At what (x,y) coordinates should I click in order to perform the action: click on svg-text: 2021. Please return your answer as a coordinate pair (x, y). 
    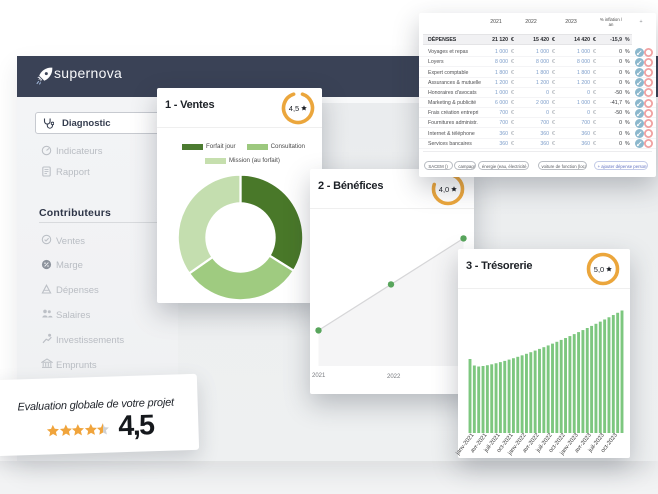
    Looking at the image, I should click on (319, 376).